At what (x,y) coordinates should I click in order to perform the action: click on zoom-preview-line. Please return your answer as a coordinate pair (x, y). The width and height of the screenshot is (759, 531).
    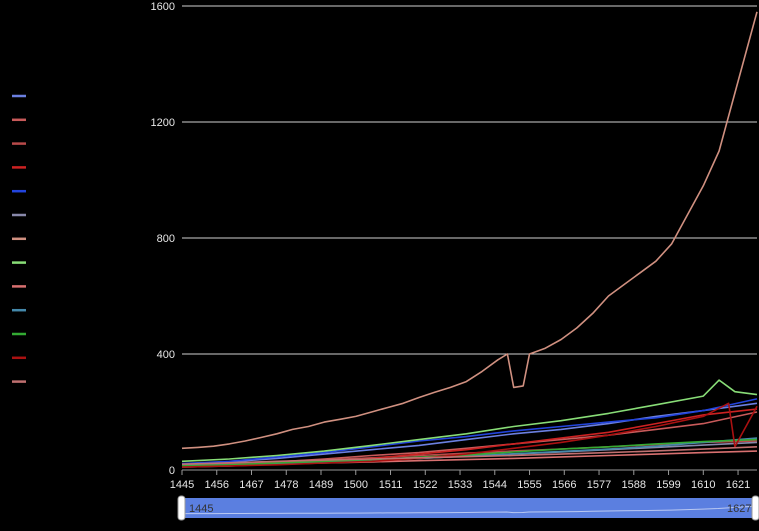
    Looking at the image, I should click on (469, 510).